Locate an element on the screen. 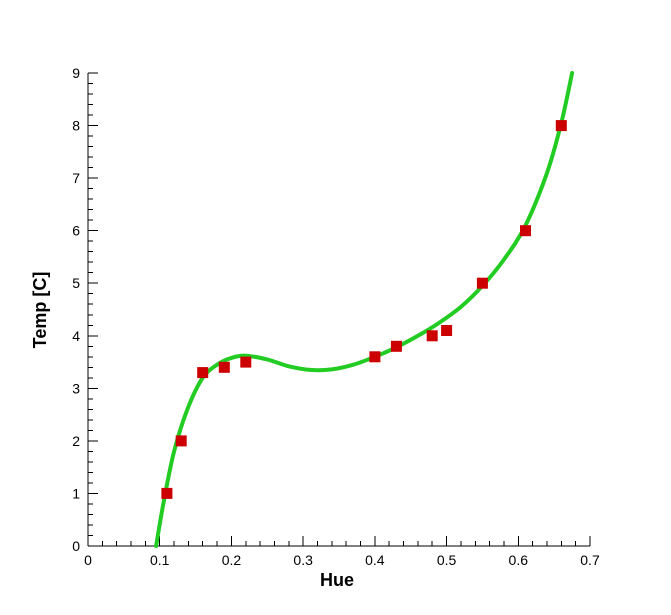 The width and height of the screenshot is (671, 615). y-tick-label: 9 is located at coordinates (76, 73).